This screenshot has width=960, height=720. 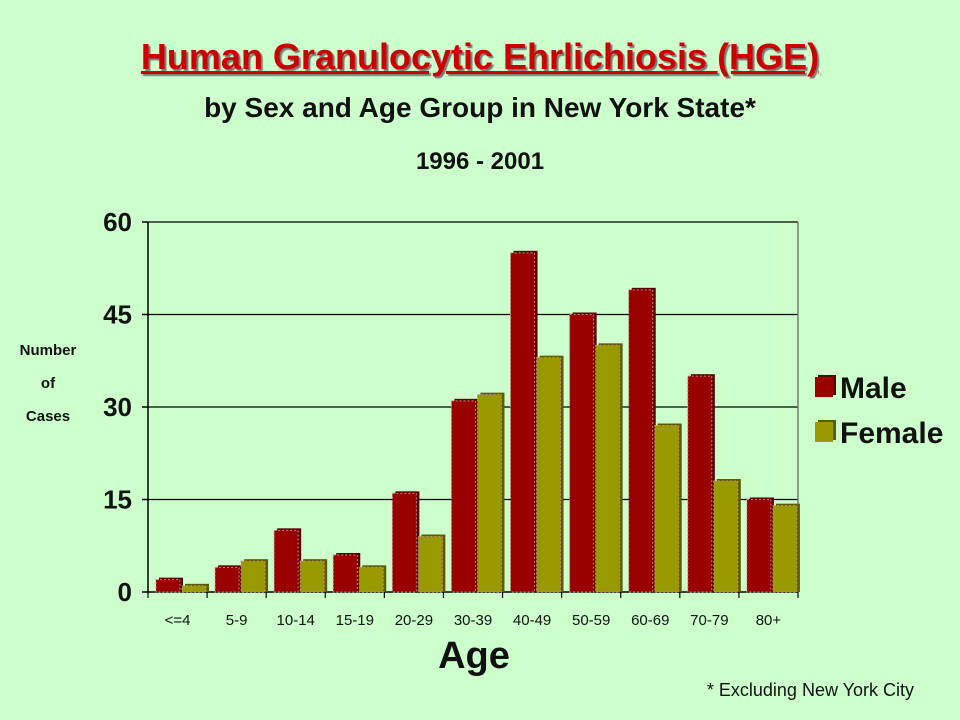 I want to click on x-tick-label: 70-79, so click(x=709, y=620).